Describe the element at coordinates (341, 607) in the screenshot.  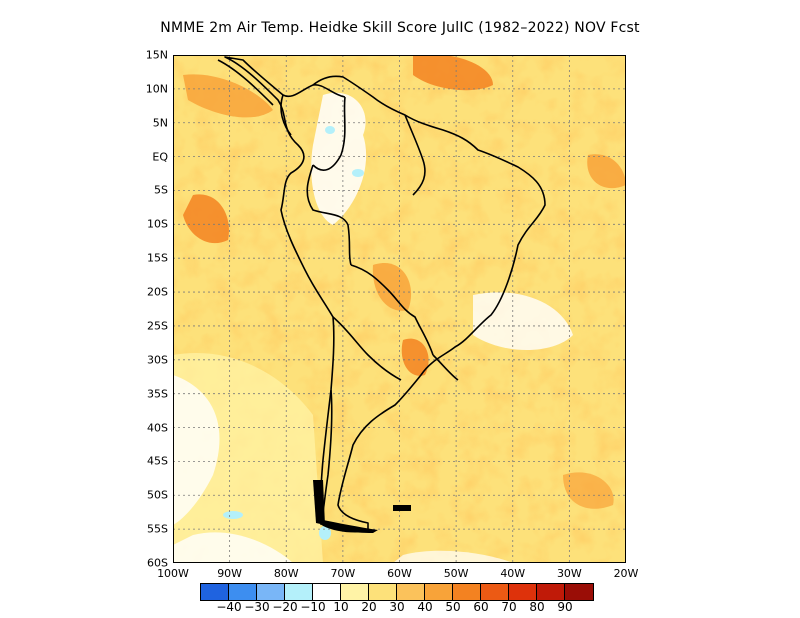
I see `colorbar-label: 10` at that location.